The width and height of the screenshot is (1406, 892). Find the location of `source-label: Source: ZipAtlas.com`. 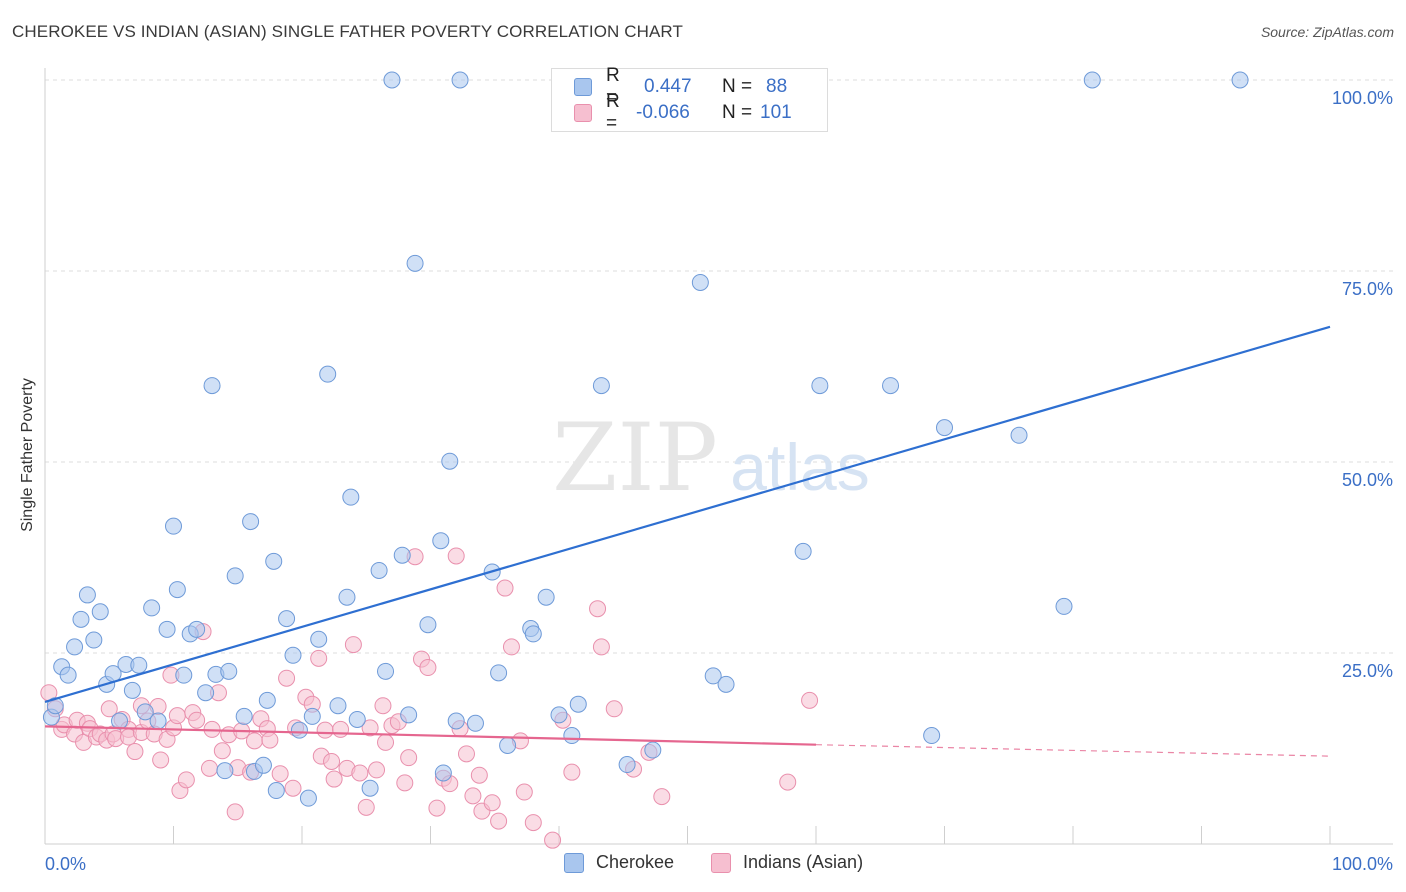

source-label: Source: ZipAtlas.com is located at coordinates (1327, 32).